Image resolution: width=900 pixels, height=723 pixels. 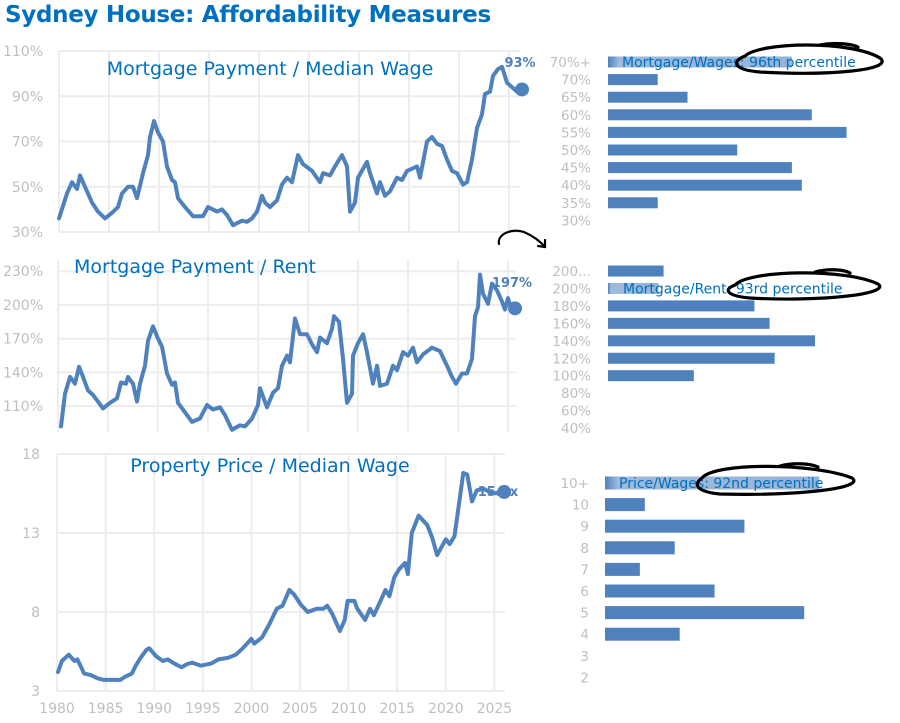 I want to click on bar-category-label: 100%, so click(x=571, y=377).